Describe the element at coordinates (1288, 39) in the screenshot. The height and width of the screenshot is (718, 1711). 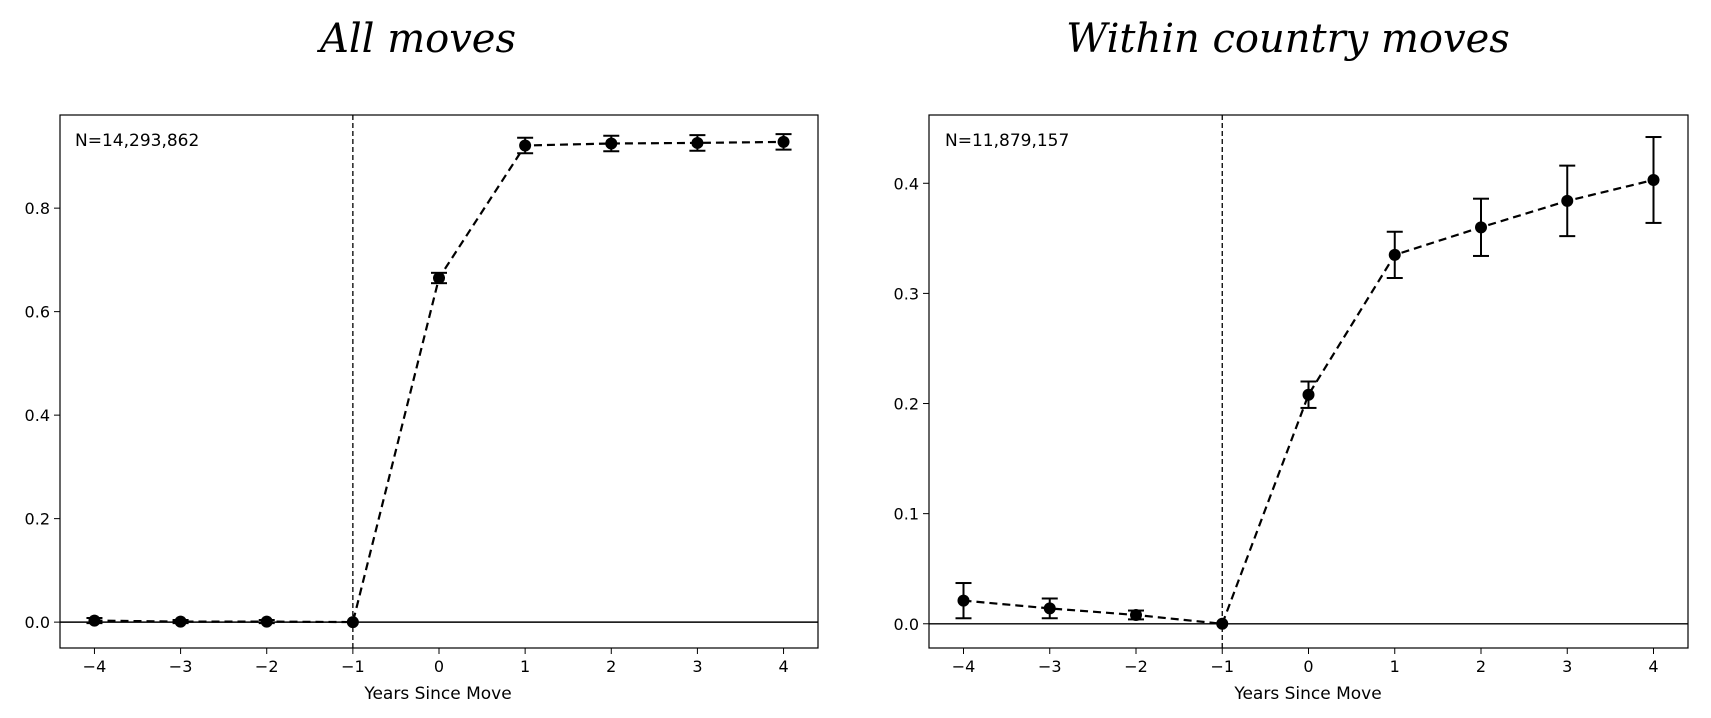
I see `chart-title: Within country moves` at that location.